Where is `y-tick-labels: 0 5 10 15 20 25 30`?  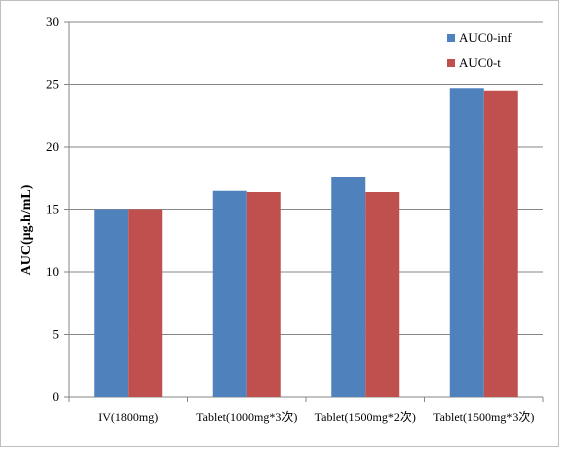
y-tick-labels: 0 5 10 15 20 25 30 is located at coordinates (52, 209).